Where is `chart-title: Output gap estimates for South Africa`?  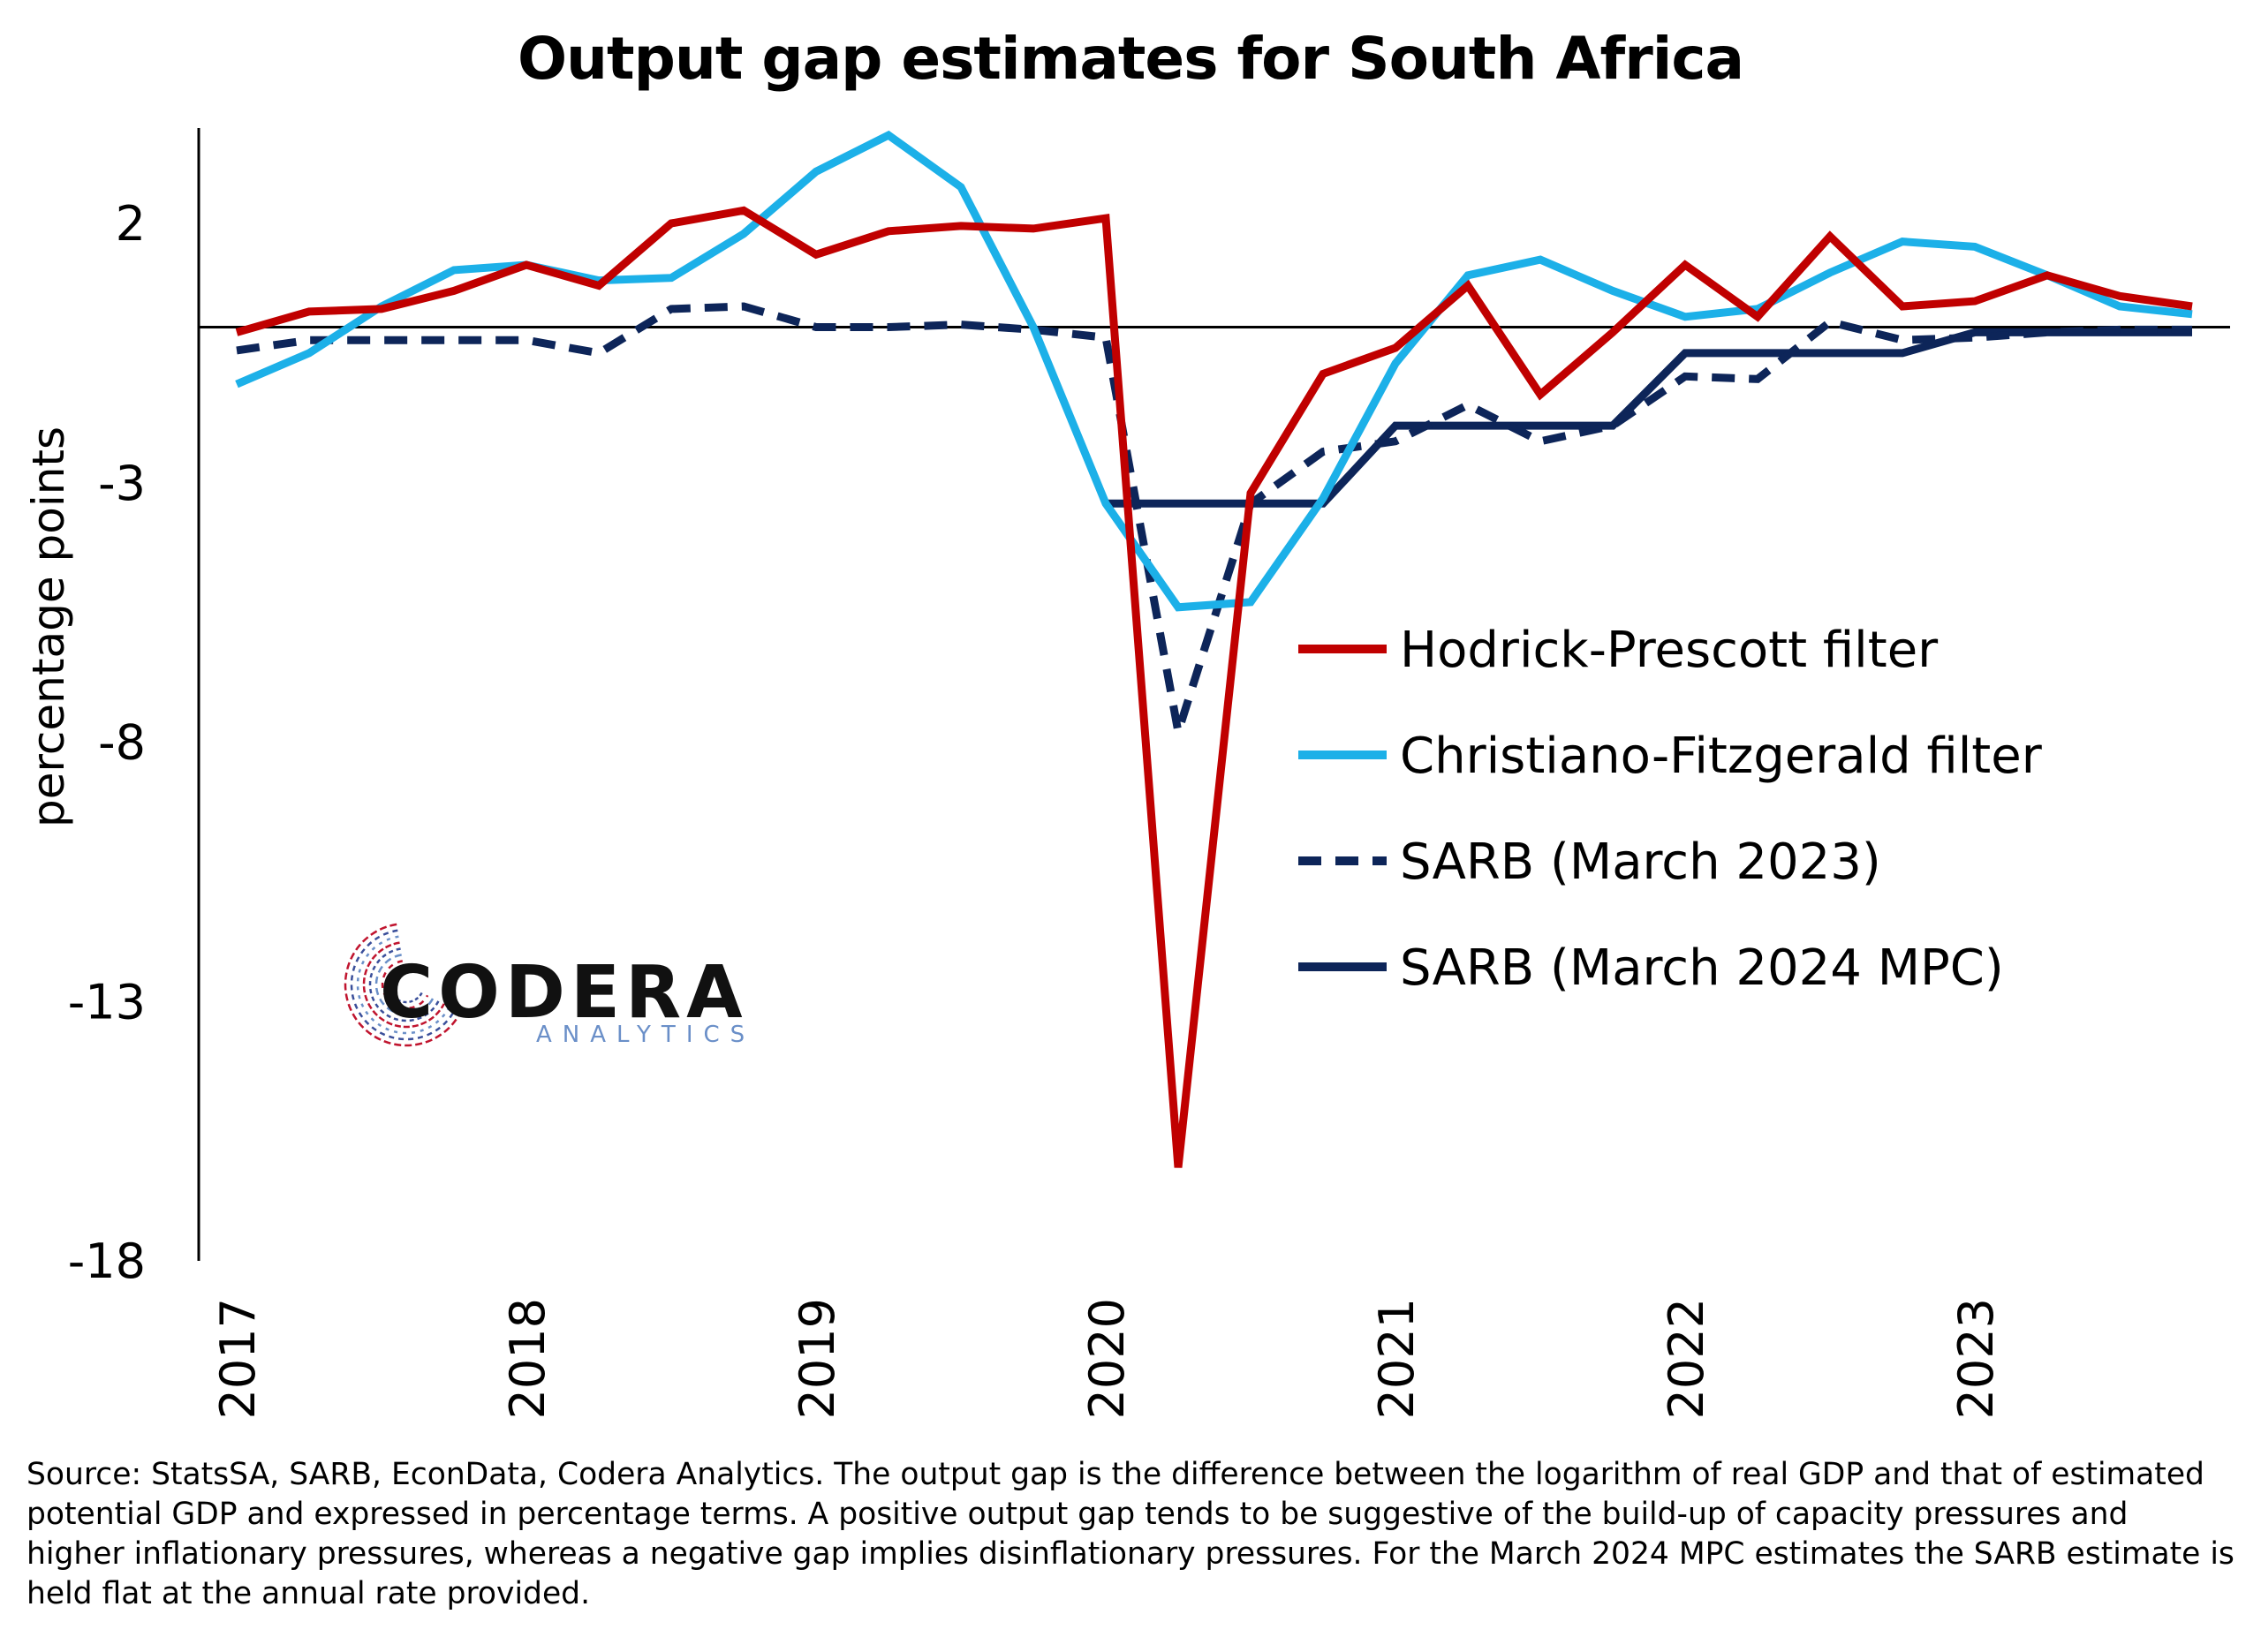 chart-title: Output gap estimates for South Africa is located at coordinates (1130, 59).